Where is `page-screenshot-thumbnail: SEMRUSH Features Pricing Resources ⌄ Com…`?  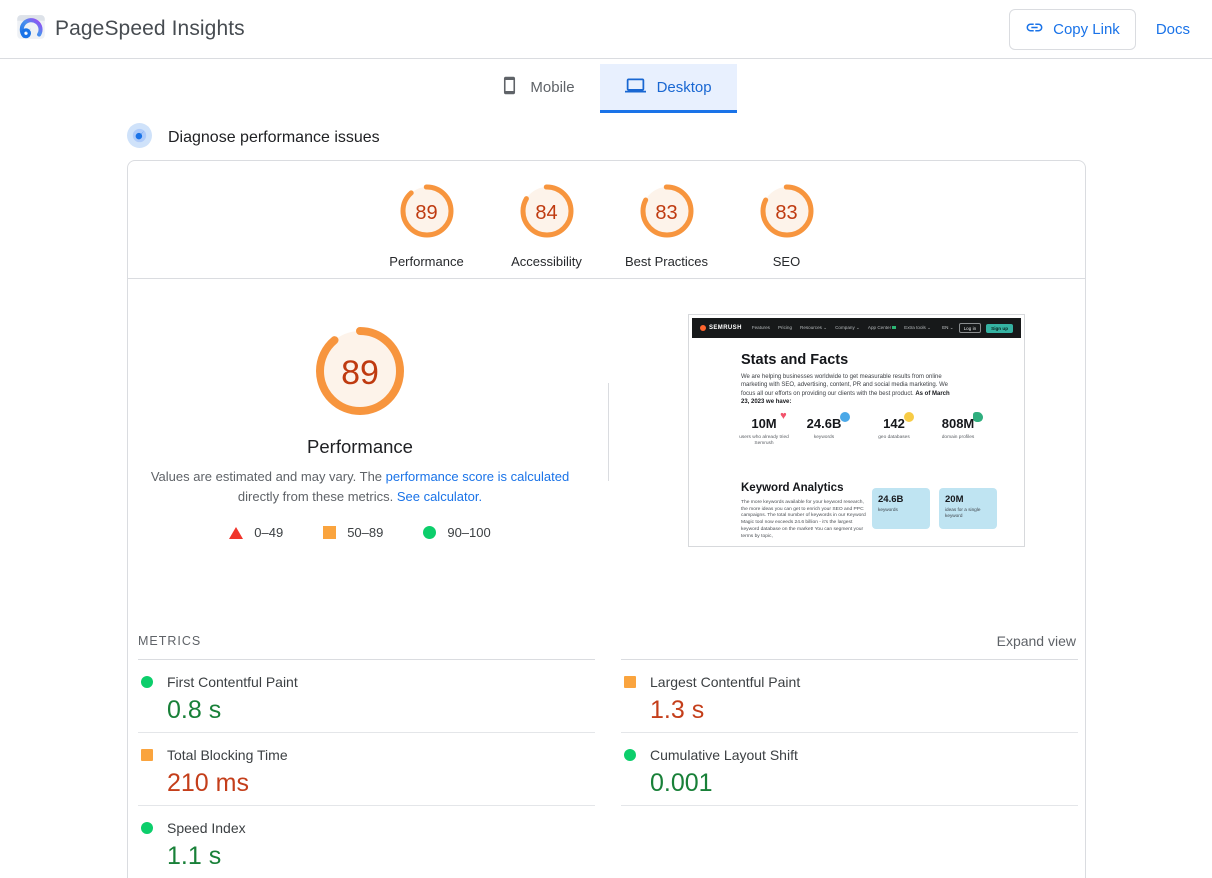 page-screenshot-thumbnail: SEMRUSH Features Pricing Resources ⌄ Com… is located at coordinates (856, 430).